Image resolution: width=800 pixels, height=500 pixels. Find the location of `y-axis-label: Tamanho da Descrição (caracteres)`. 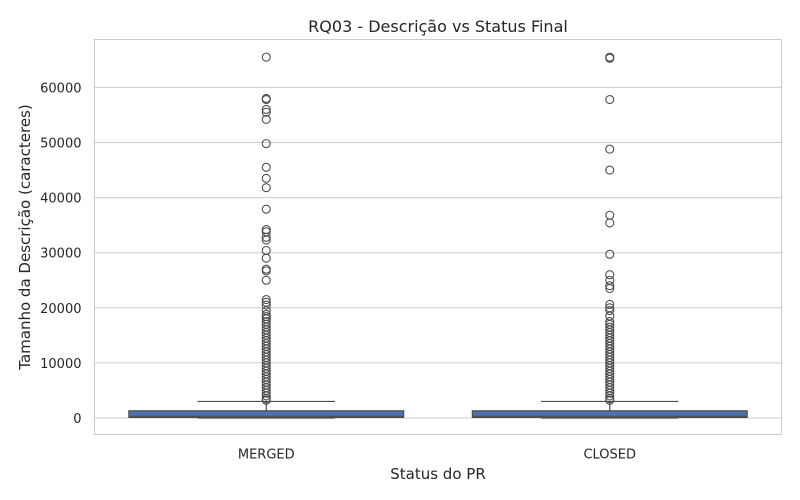

y-axis-label: Tamanho da Descrição (caracteres) is located at coordinates (25, 237).